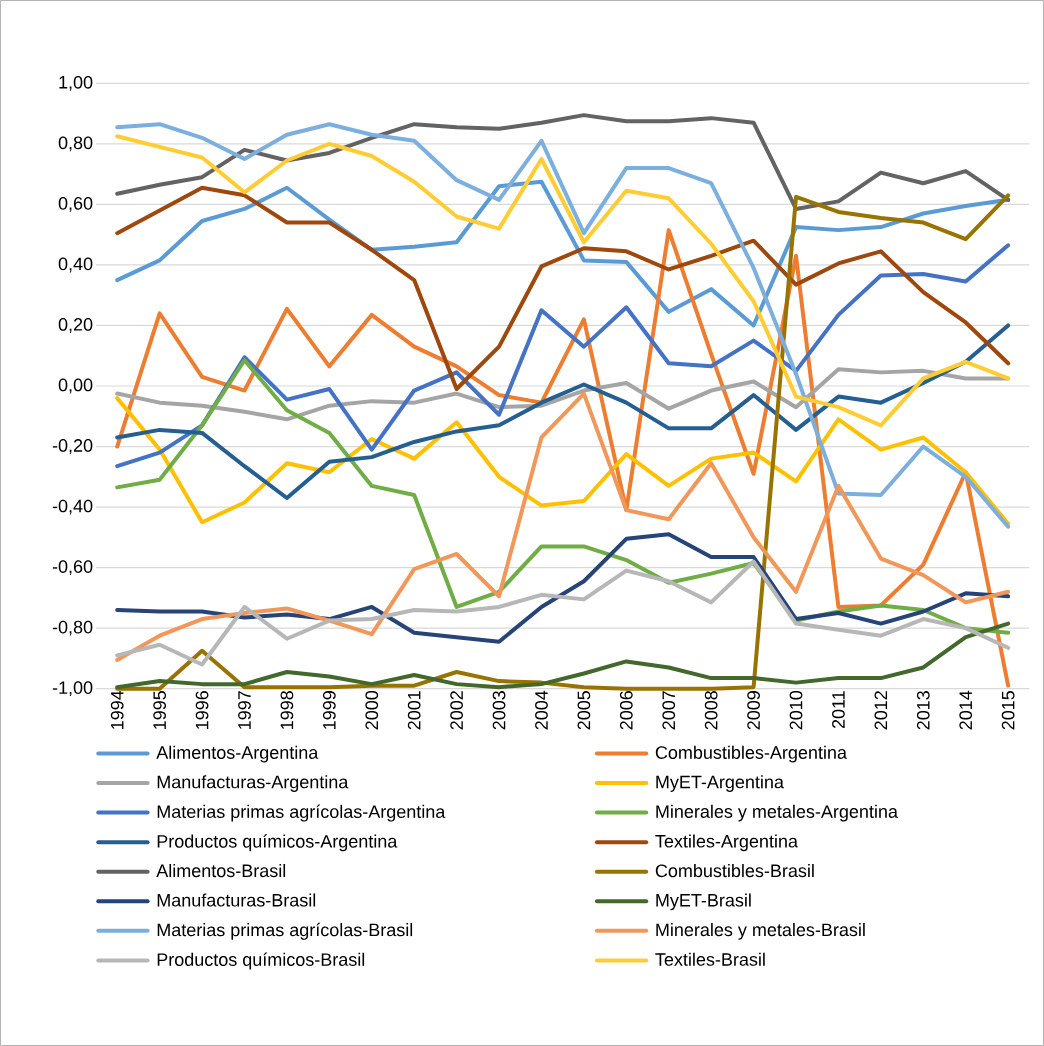 The image size is (1044, 1046). Describe the element at coordinates (72, 568) in the screenshot. I see `y-tick-label: -0,60` at that location.